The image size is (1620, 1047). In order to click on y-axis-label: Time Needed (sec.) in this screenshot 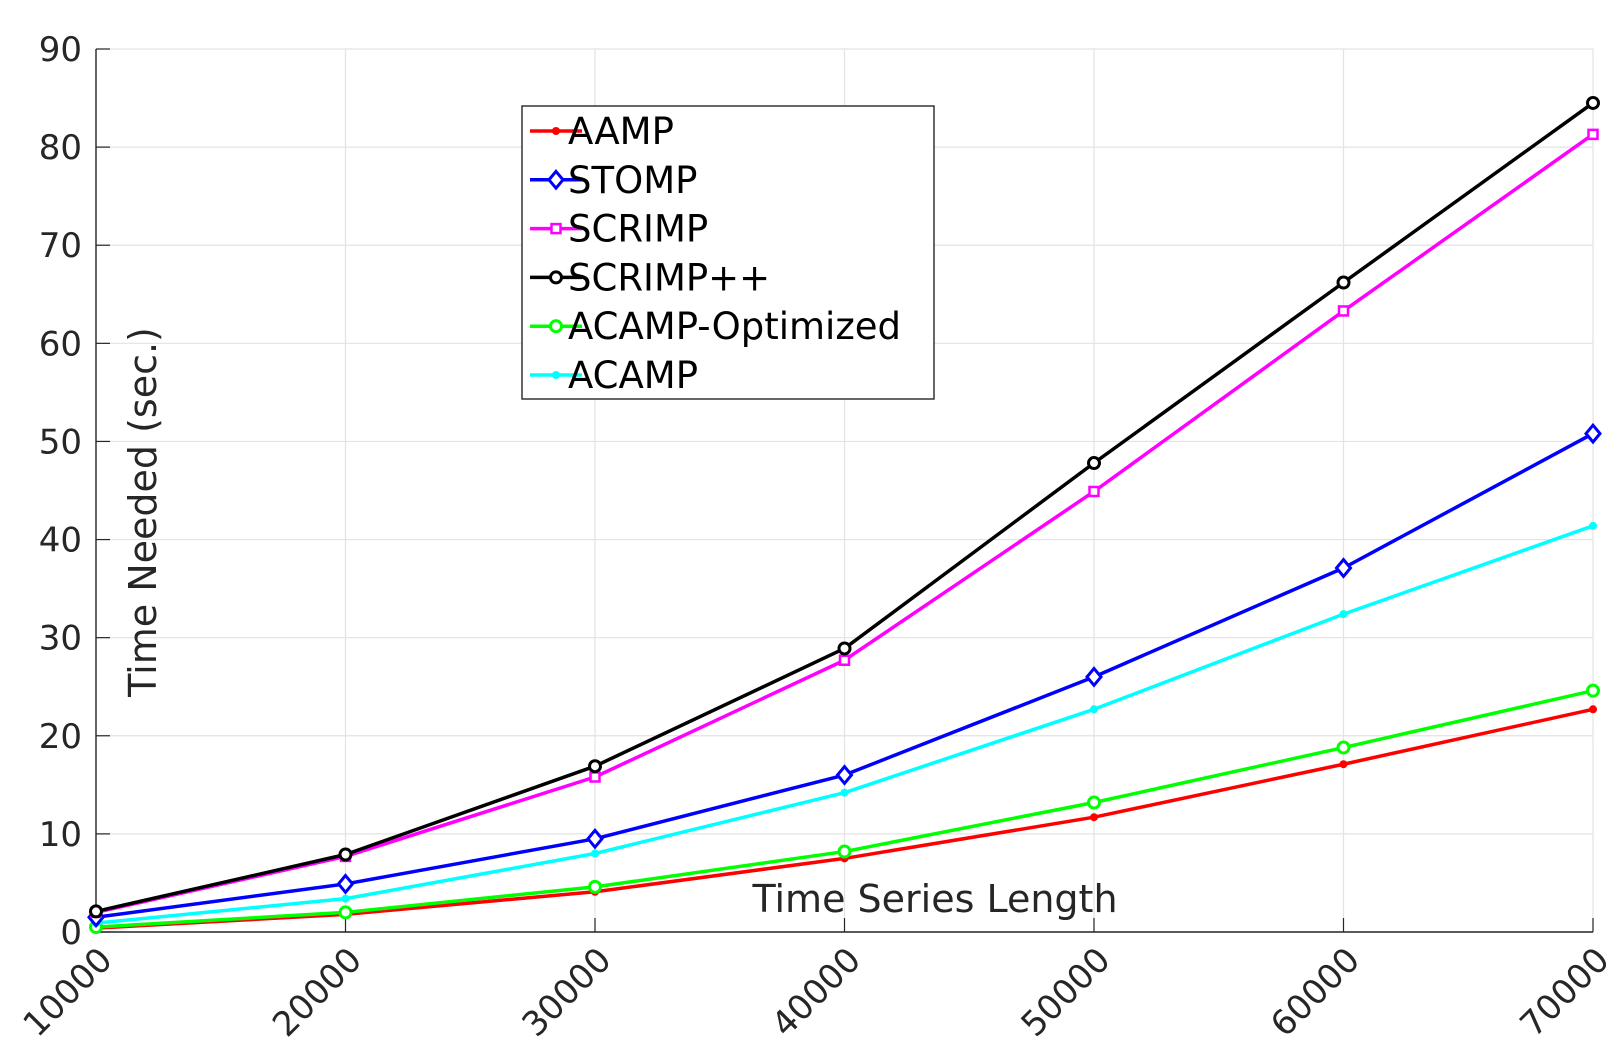, I will do `click(143, 512)`.